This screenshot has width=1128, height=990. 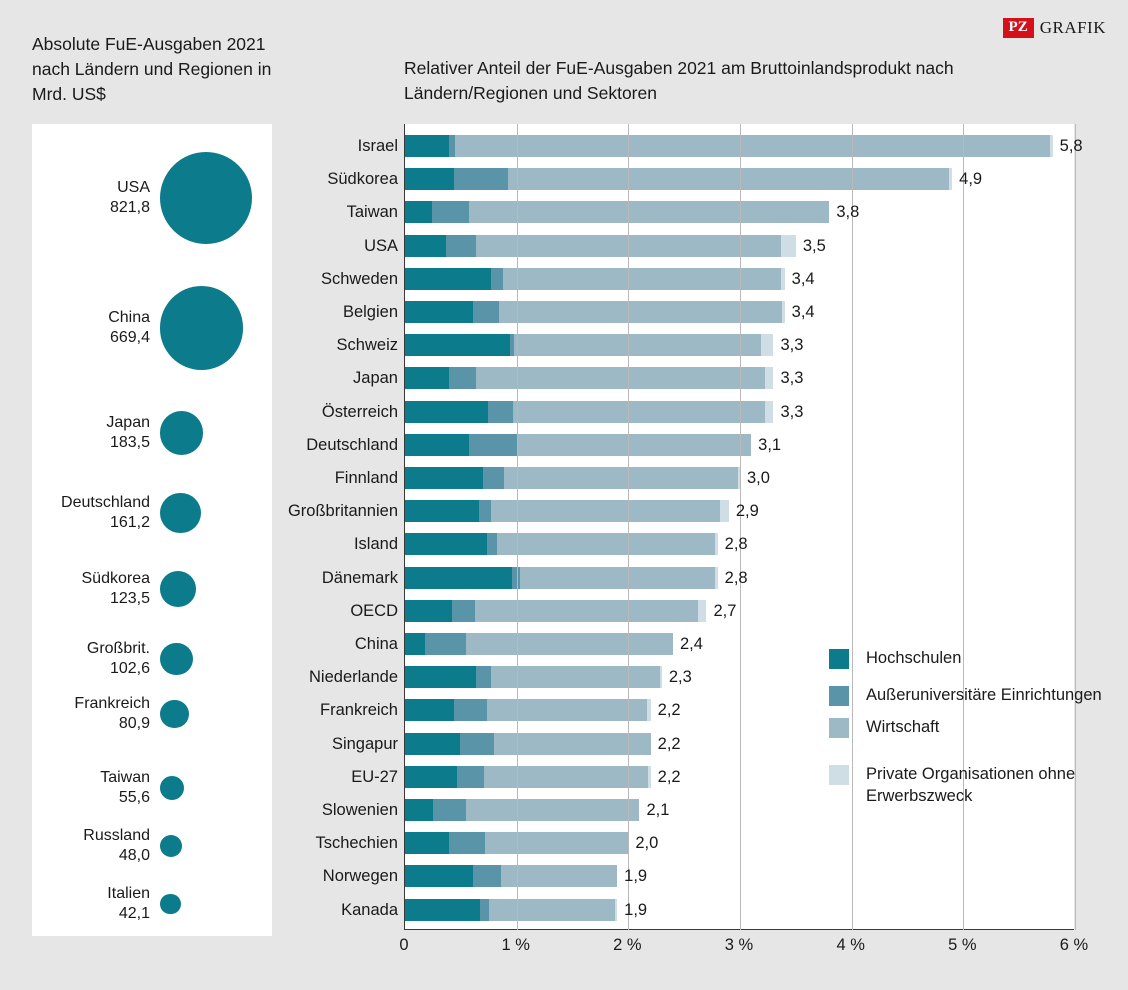 What do you see at coordinates (364, 743) in the screenshot?
I see `bar-category-label: Singapur` at bounding box center [364, 743].